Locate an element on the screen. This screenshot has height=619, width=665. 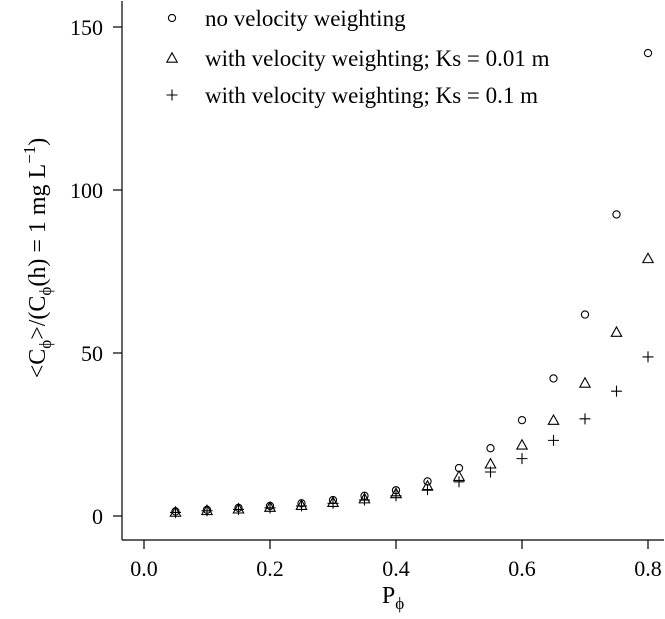
x-tick-label: 0.6 is located at coordinates (522, 568).